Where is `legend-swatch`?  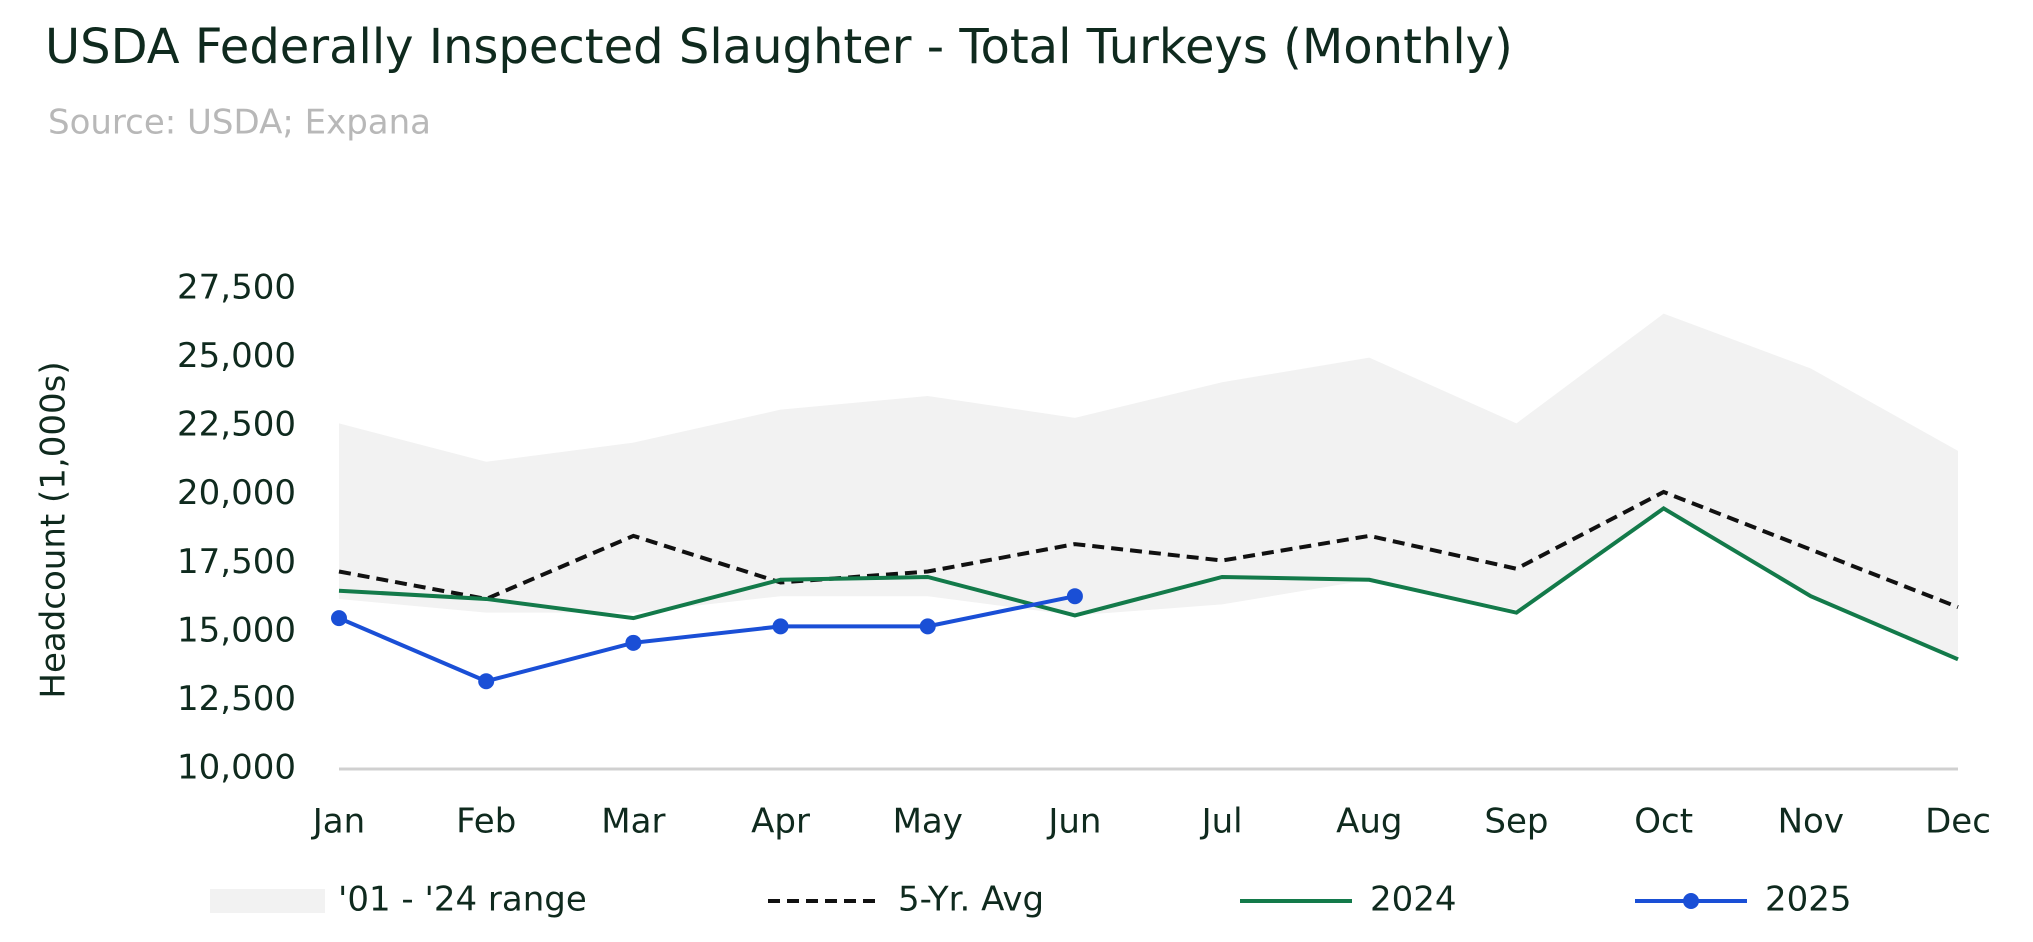
legend-swatch is located at coordinates (267, 901).